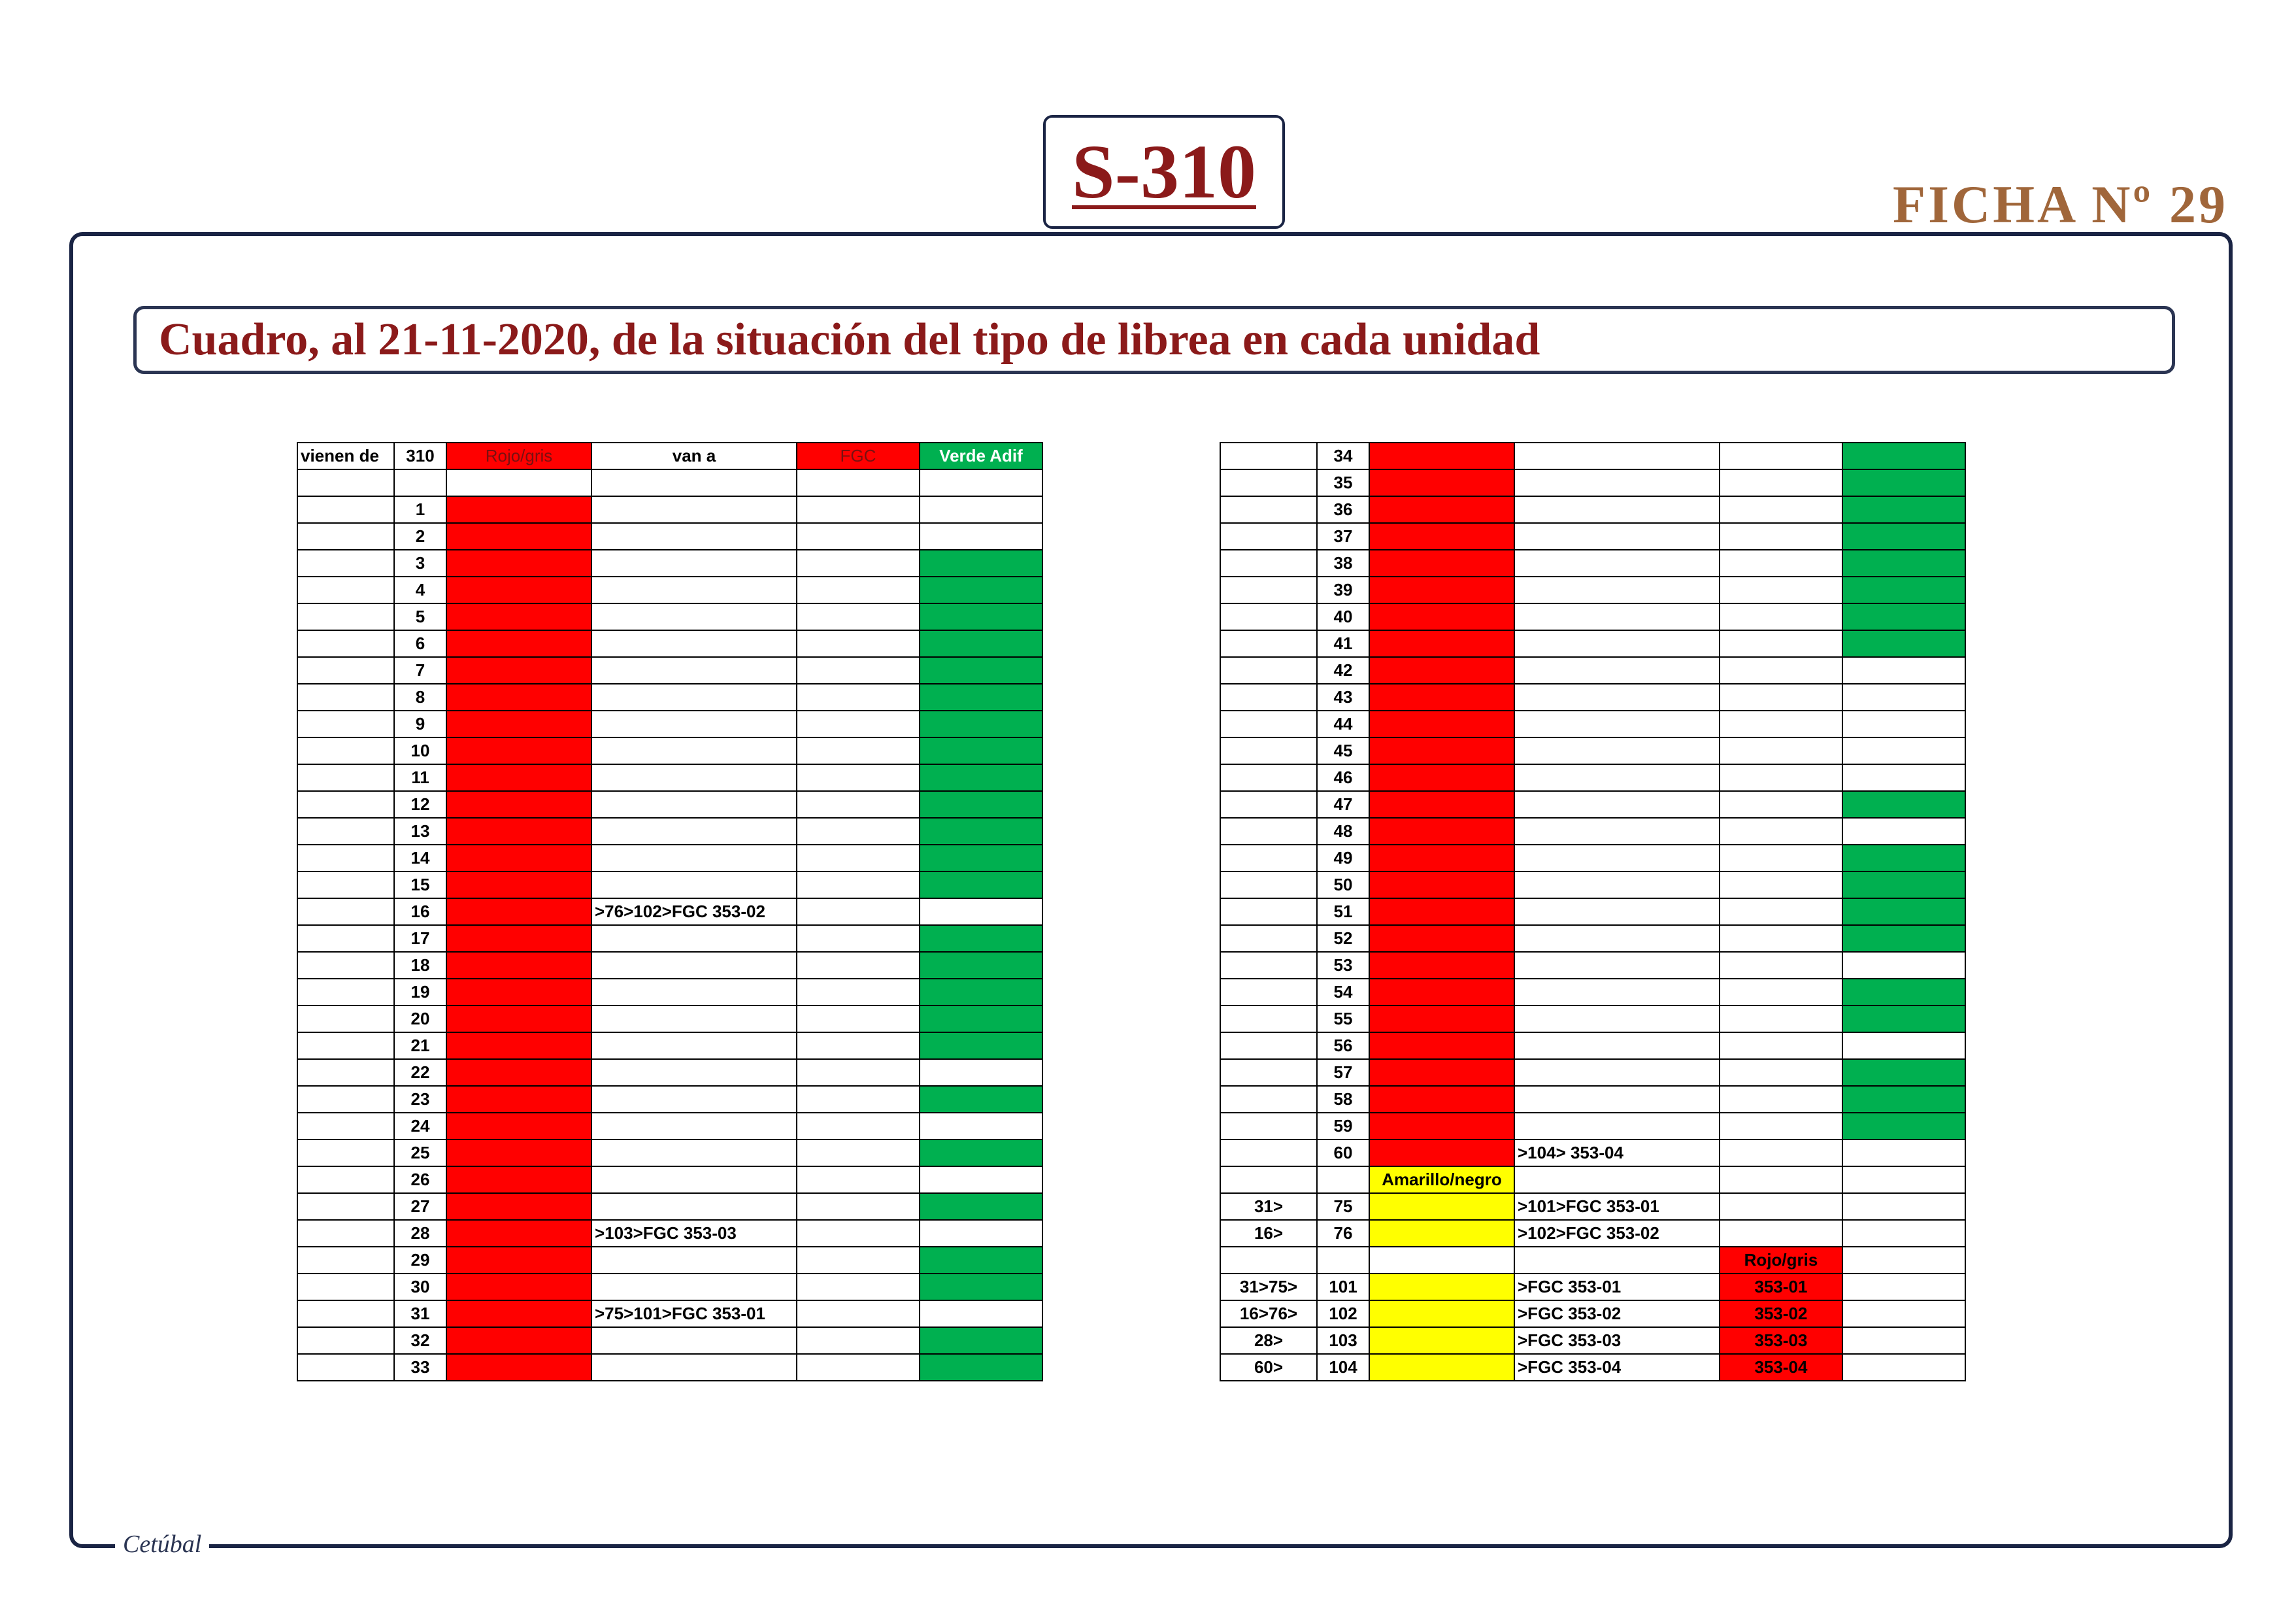  I want to click on table-row: 42, so click(1593, 670).